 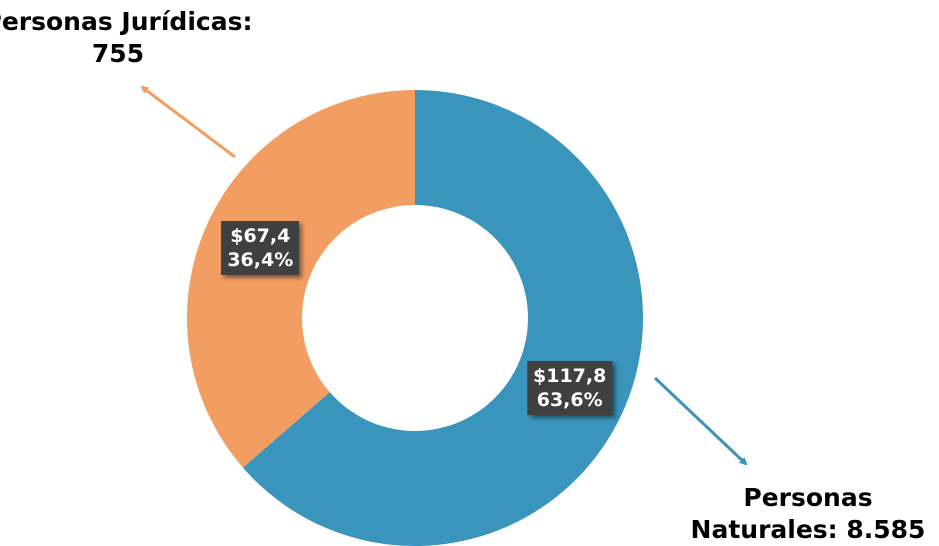 I want to click on value-label: $67,4 36,4%, so click(x=260, y=247).